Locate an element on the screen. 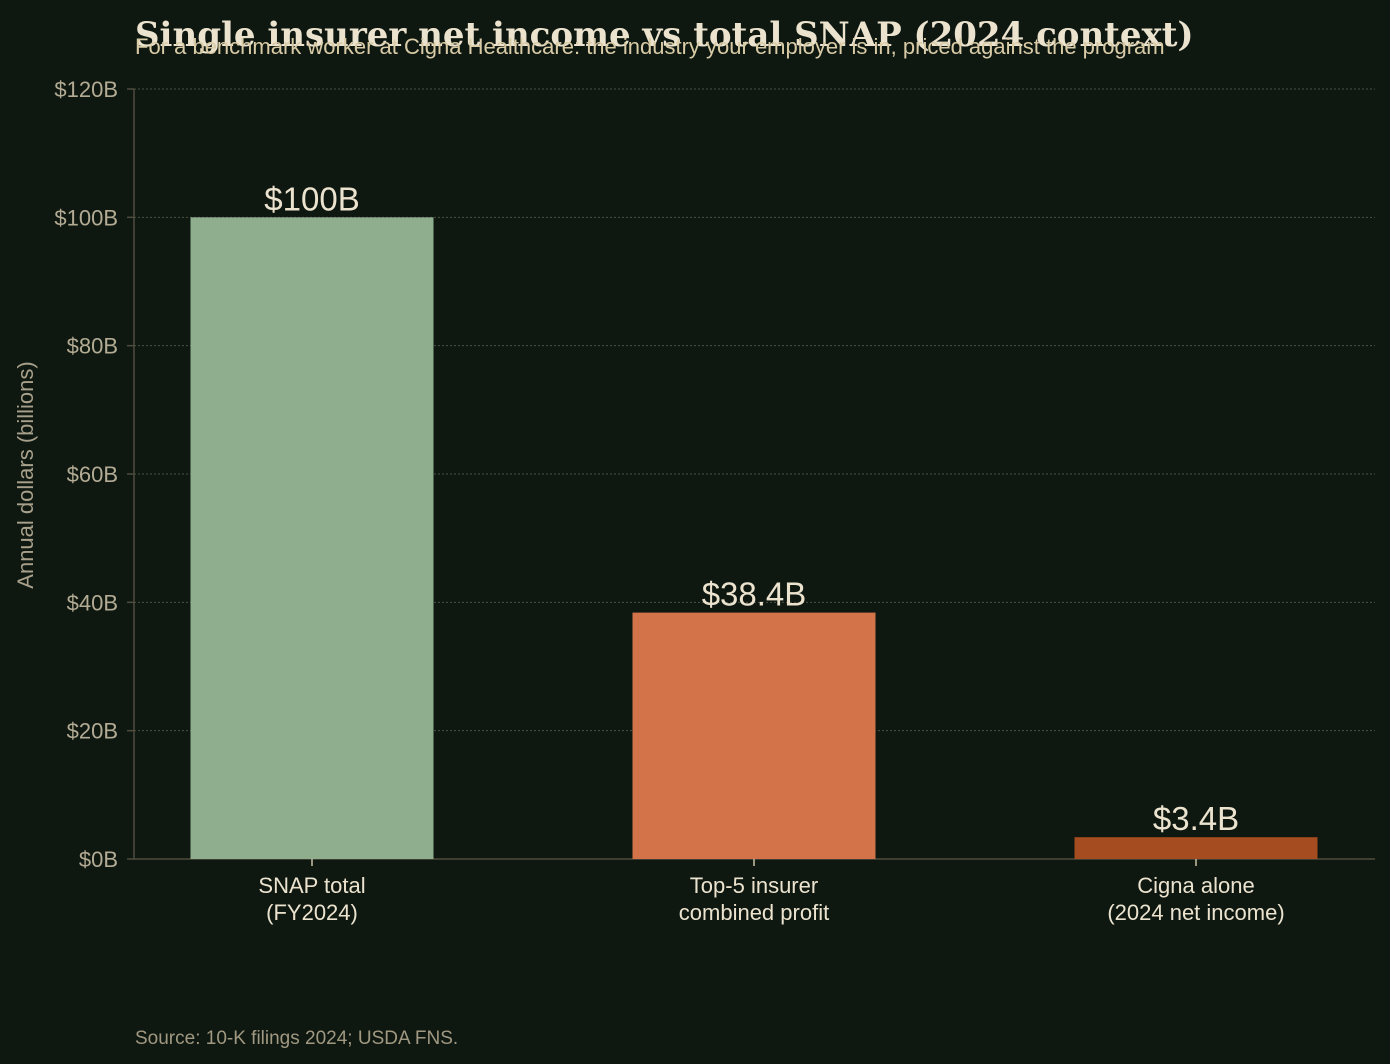 This screenshot has height=1064, width=1390. y-axis-ticks: $0B $20B $40B $60B $80B $100B $120B is located at coordinates (94, 474).